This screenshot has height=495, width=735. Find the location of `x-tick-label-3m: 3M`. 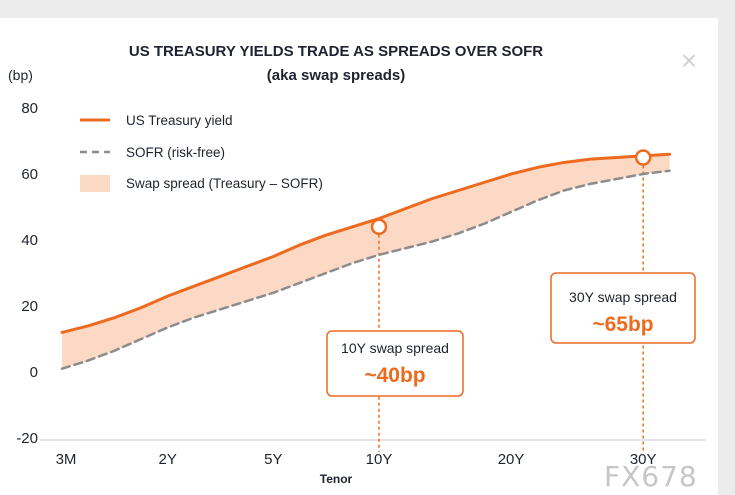

x-tick-label-3m: 3M is located at coordinates (66, 459).